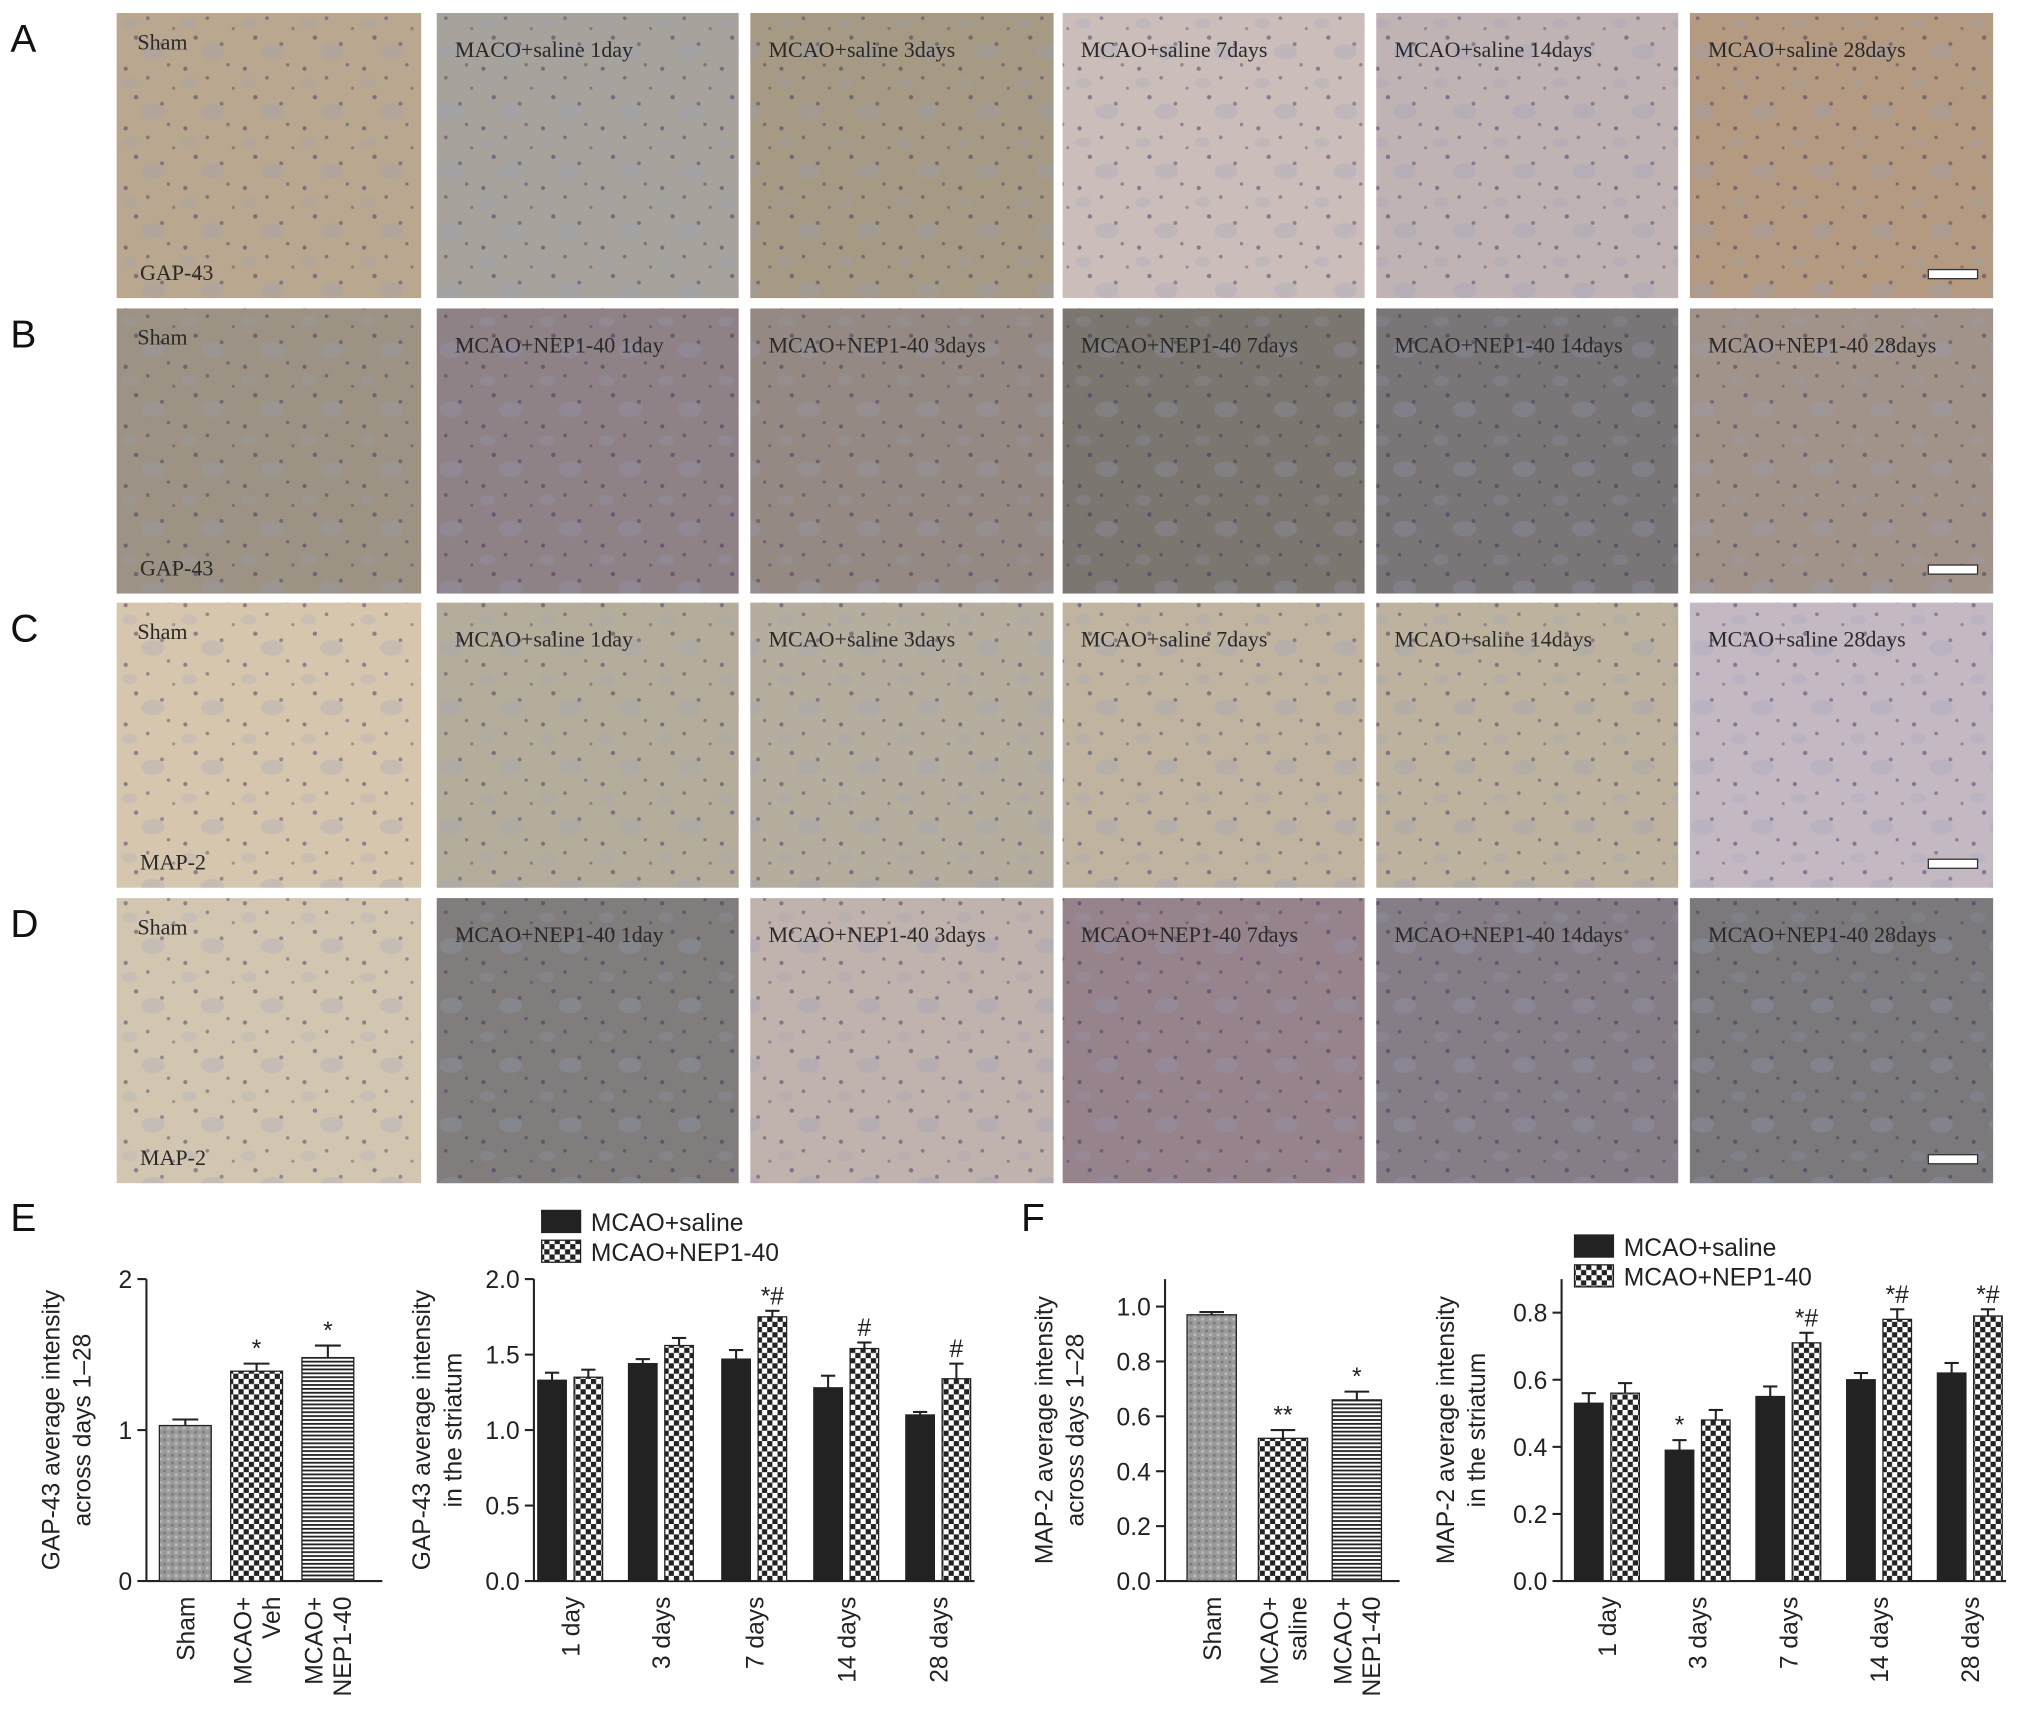 This screenshot has height=1727, width=2032. Describe the element at coordinates (1508, 934) in the screenshot. I see `micrograph-label: MCAO+NEP1-40 14days` at that location.